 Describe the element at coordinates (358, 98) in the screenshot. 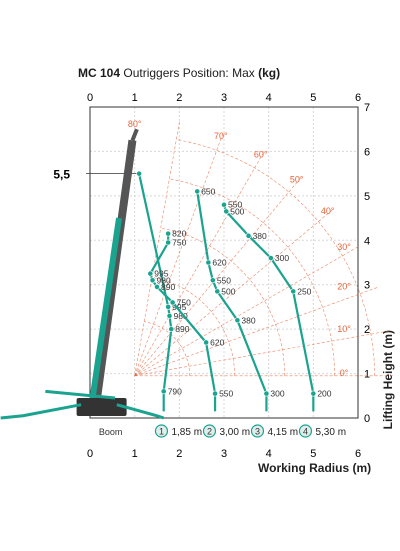

I see `x-tick-label-top: 6` at that location.